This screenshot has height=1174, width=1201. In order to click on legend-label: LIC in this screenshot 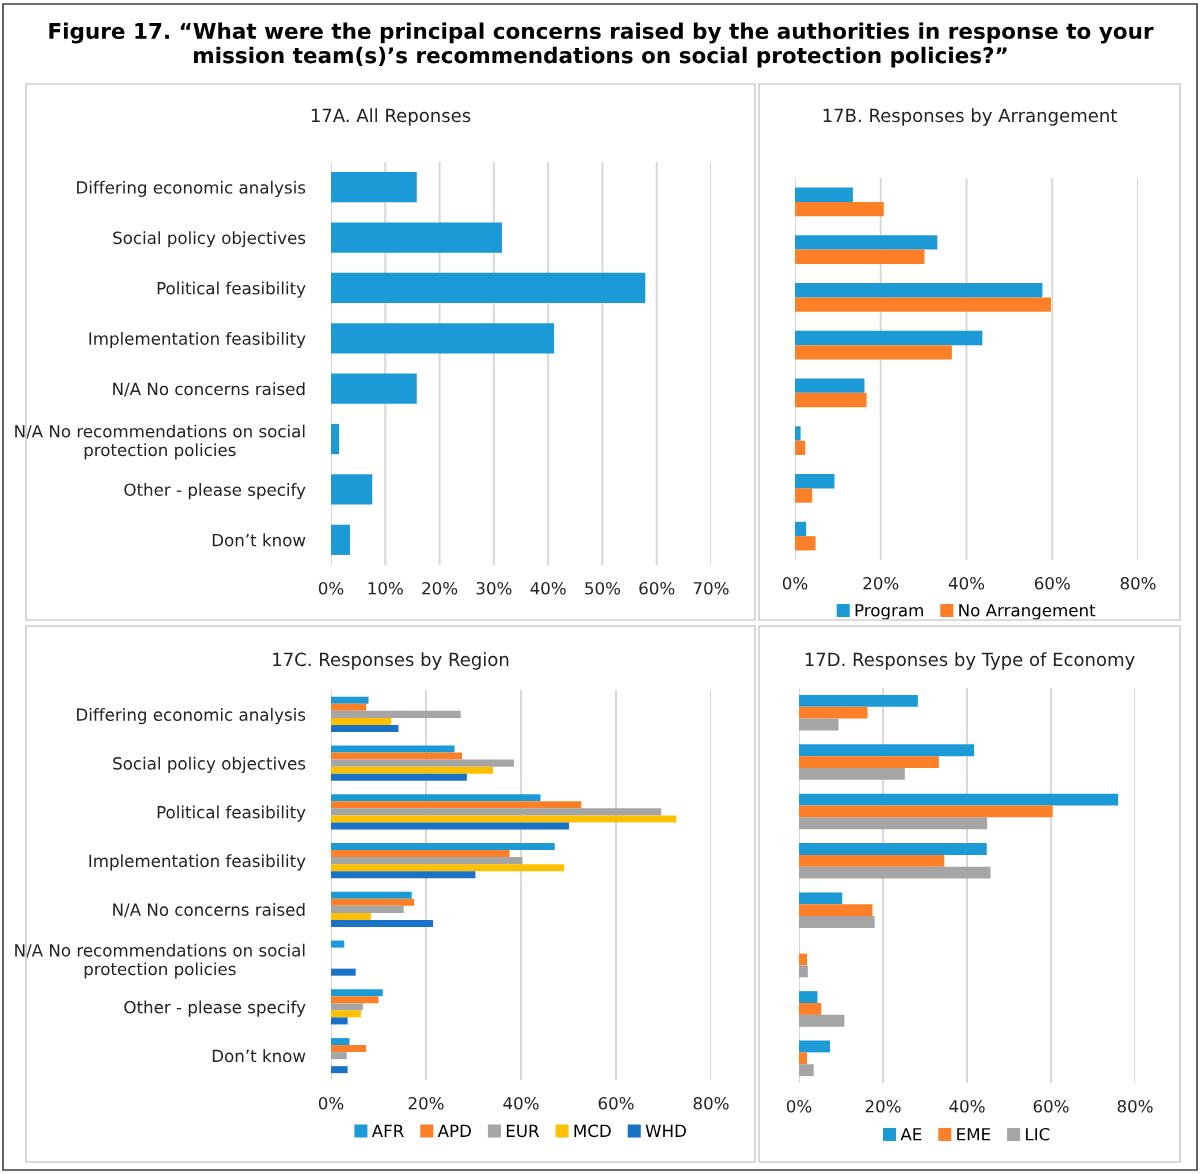, I will do `click(1038, 1134)`.